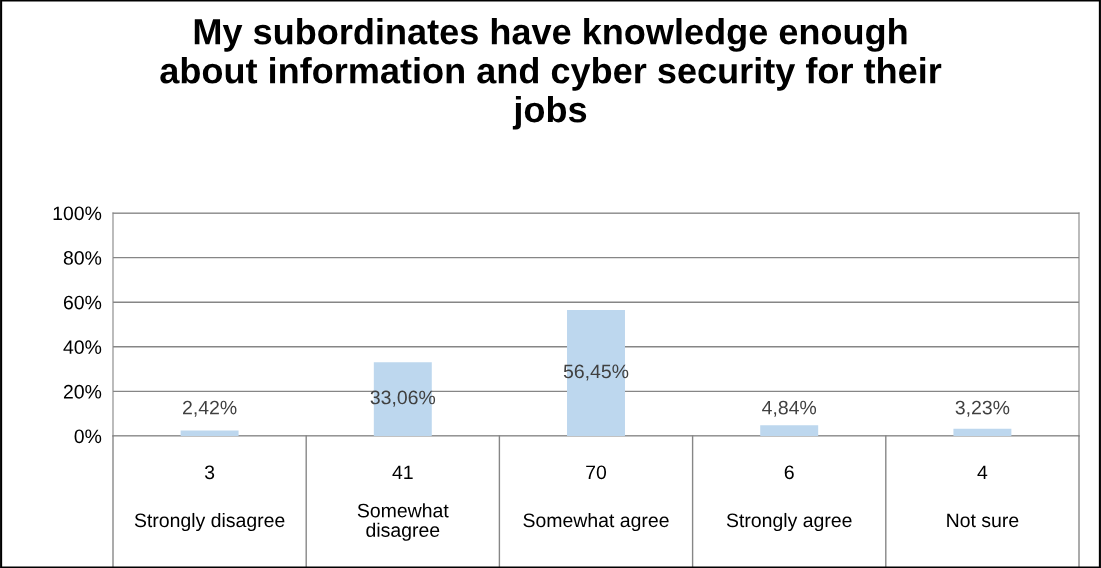 This screenshot has height=568, width=1101. Describe the element at coordinates (403, 398) in the screenshot. I see `data-label: 33,06%` at that location.